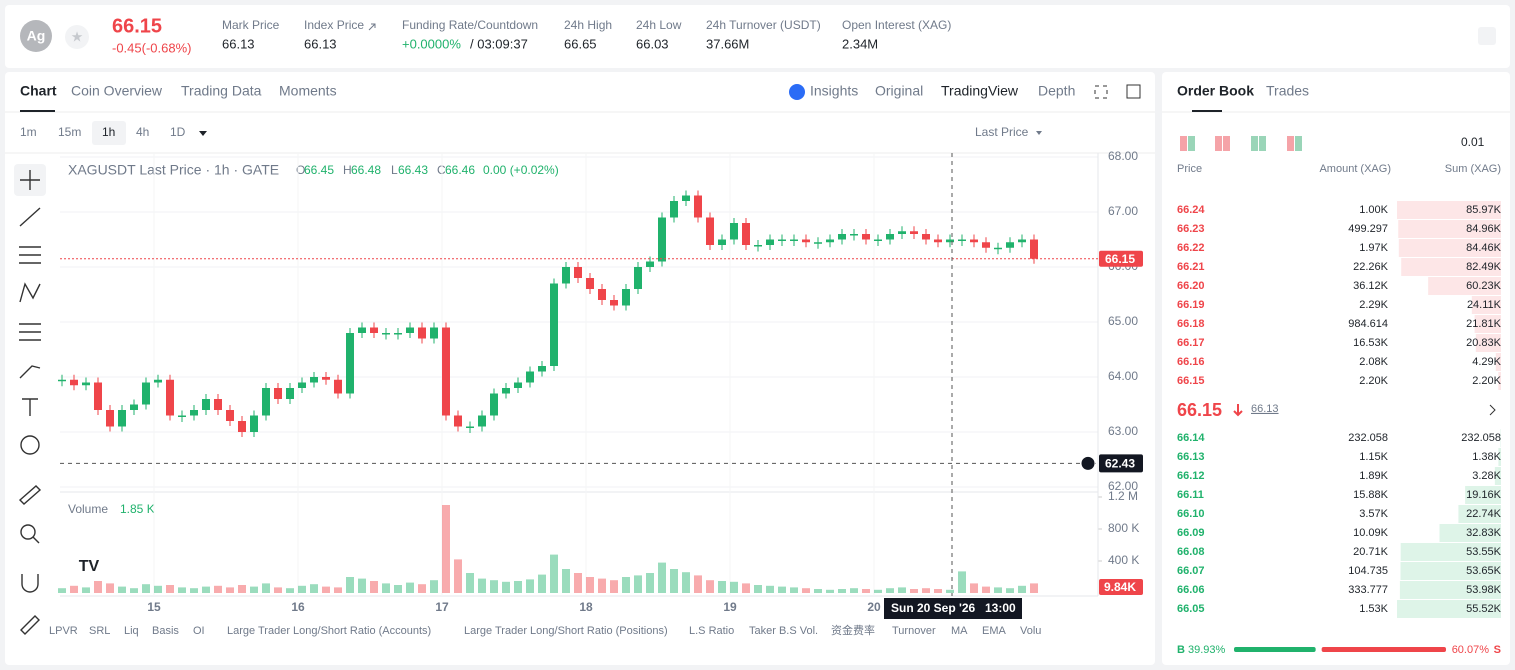 This screenshot has height=670, width=1515. I want to click on ob-price: 66.06, so click(1191, 590).